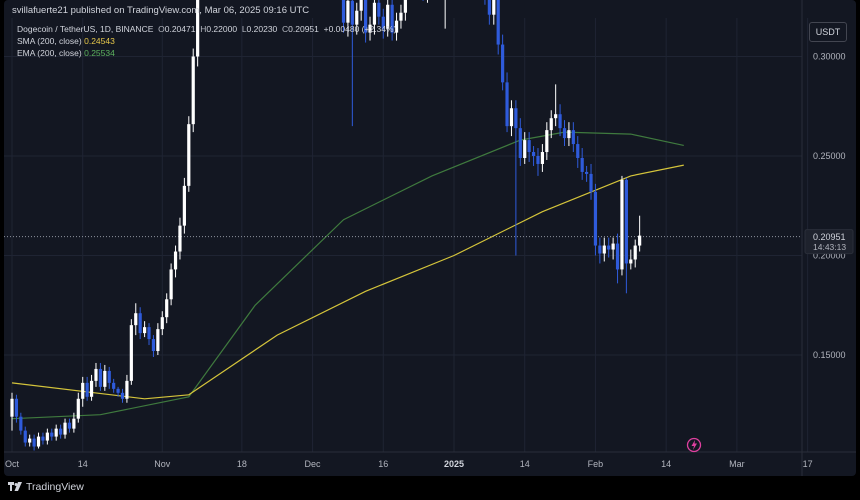 The width and height of the screenshot is (860, 500). I want to click on sma-legend: SMA (200, close) 0.24543, so click(66, 41).